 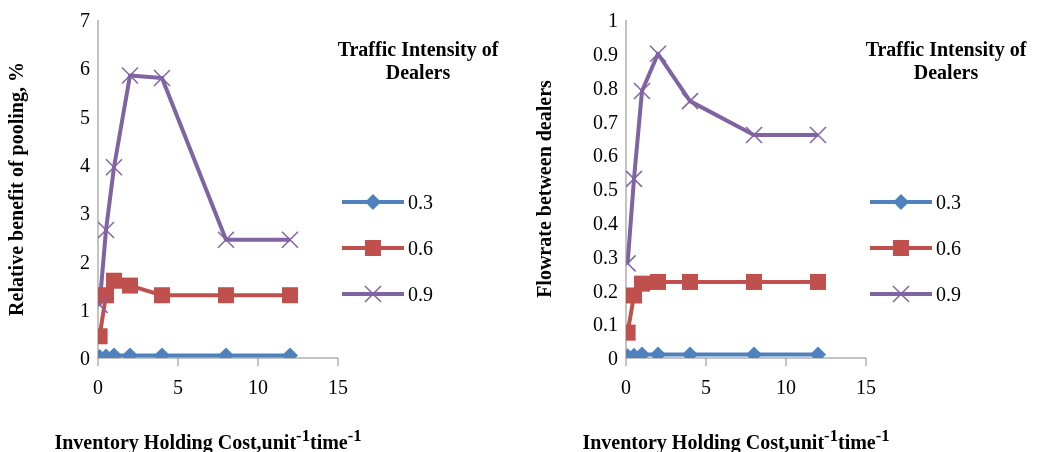 What do you see at coordinates (85, 213) in the screenshot?
I see `y-tick-label: 3` at bounding box center [85, 213].